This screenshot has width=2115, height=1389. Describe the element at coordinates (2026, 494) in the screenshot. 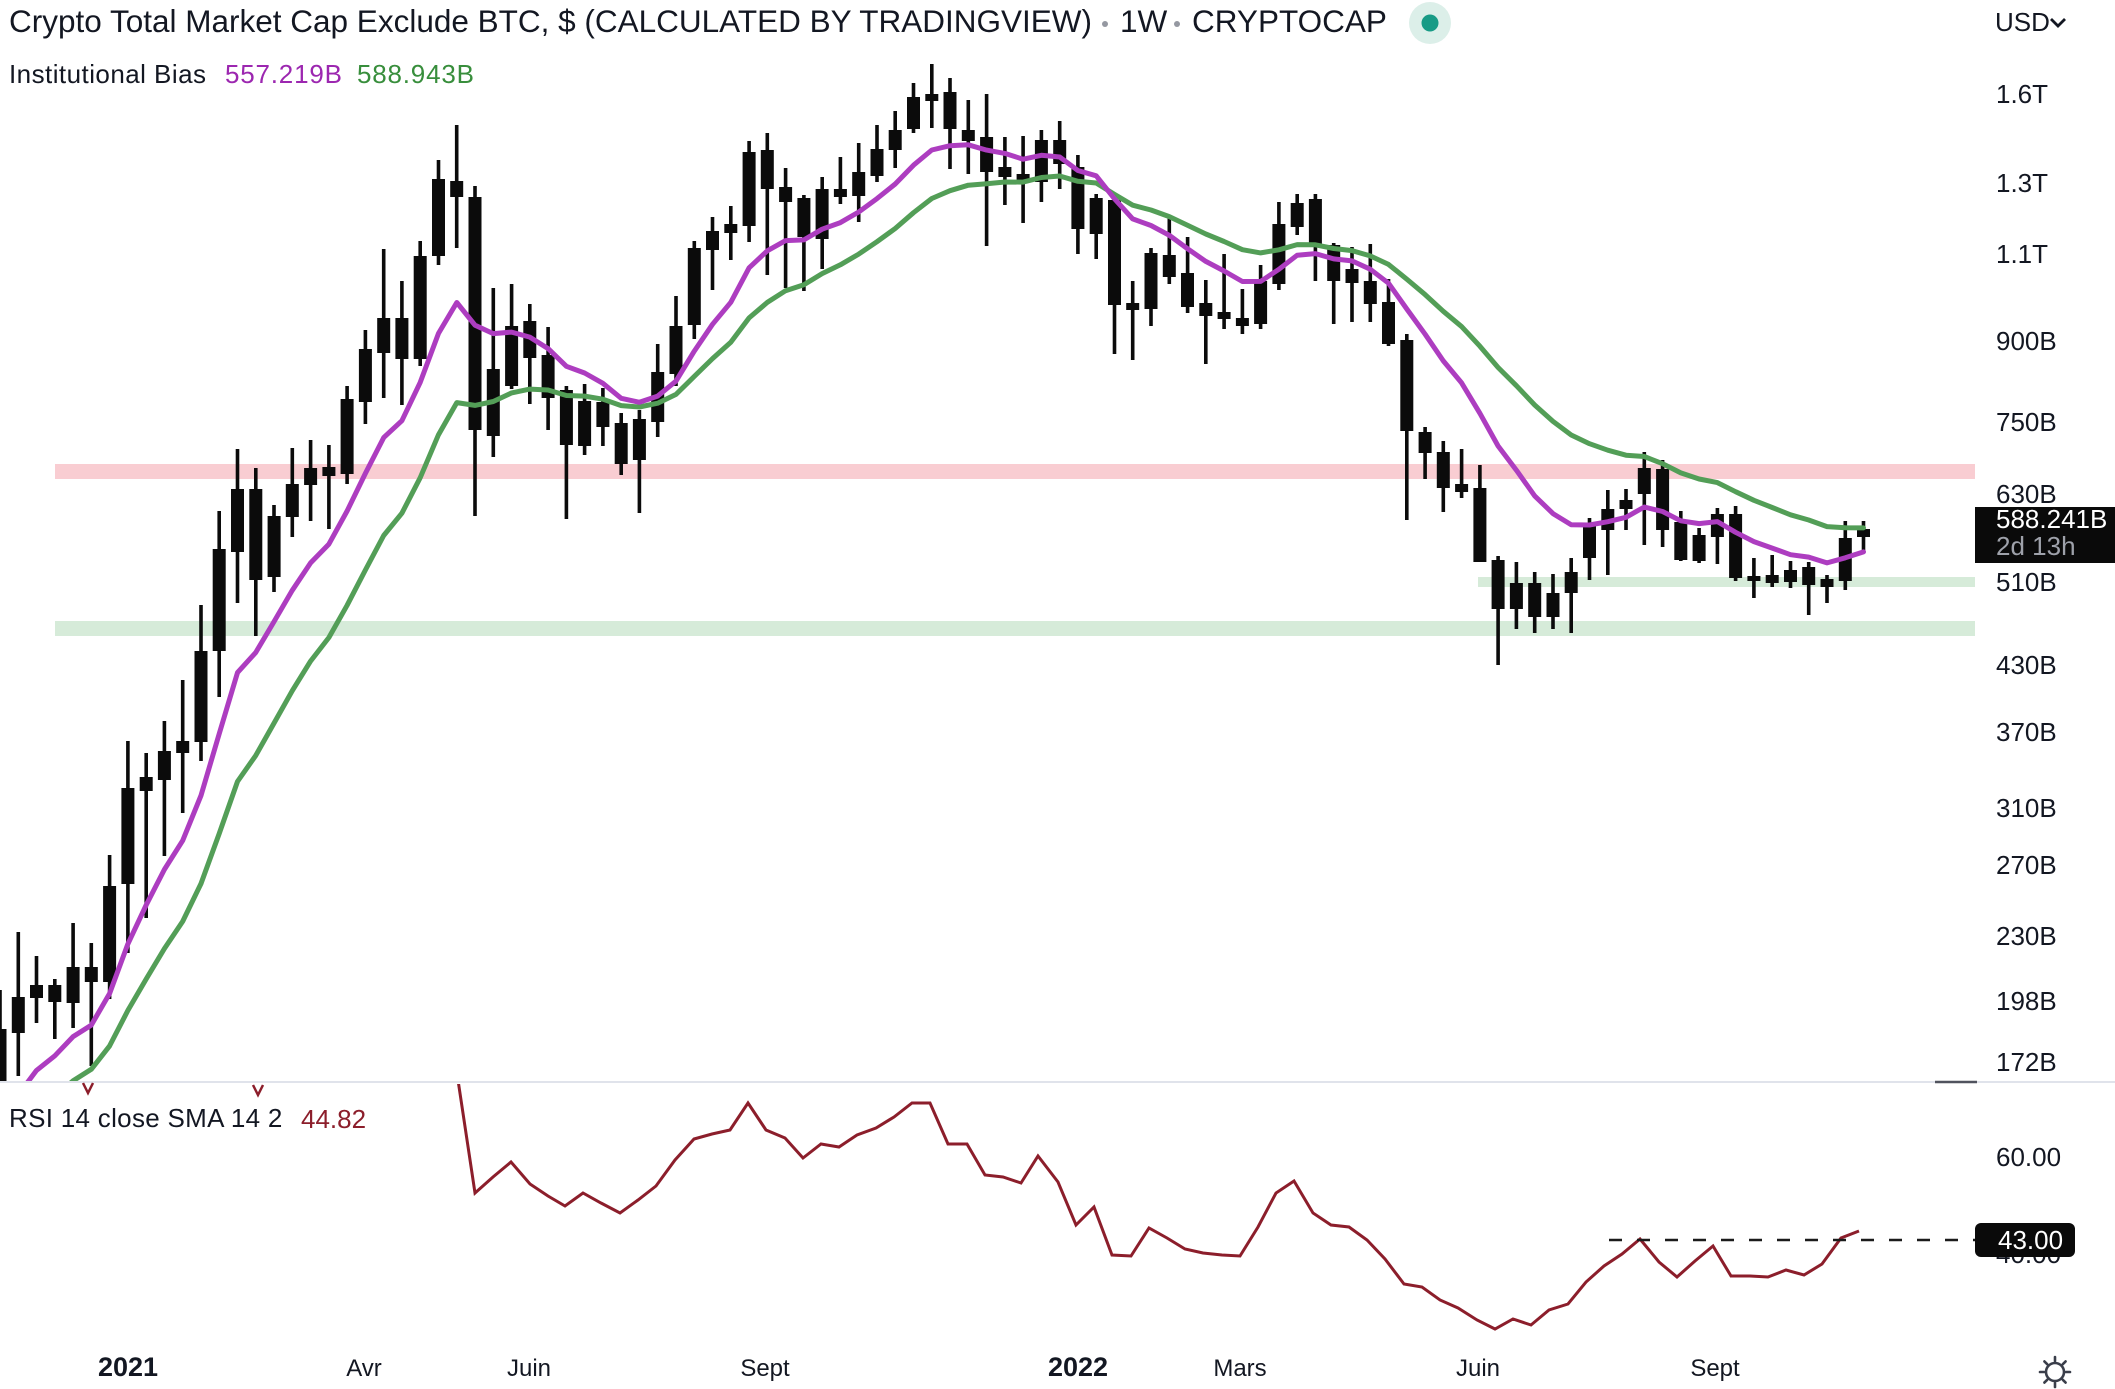

I see `svg-text: 630B` at that location.